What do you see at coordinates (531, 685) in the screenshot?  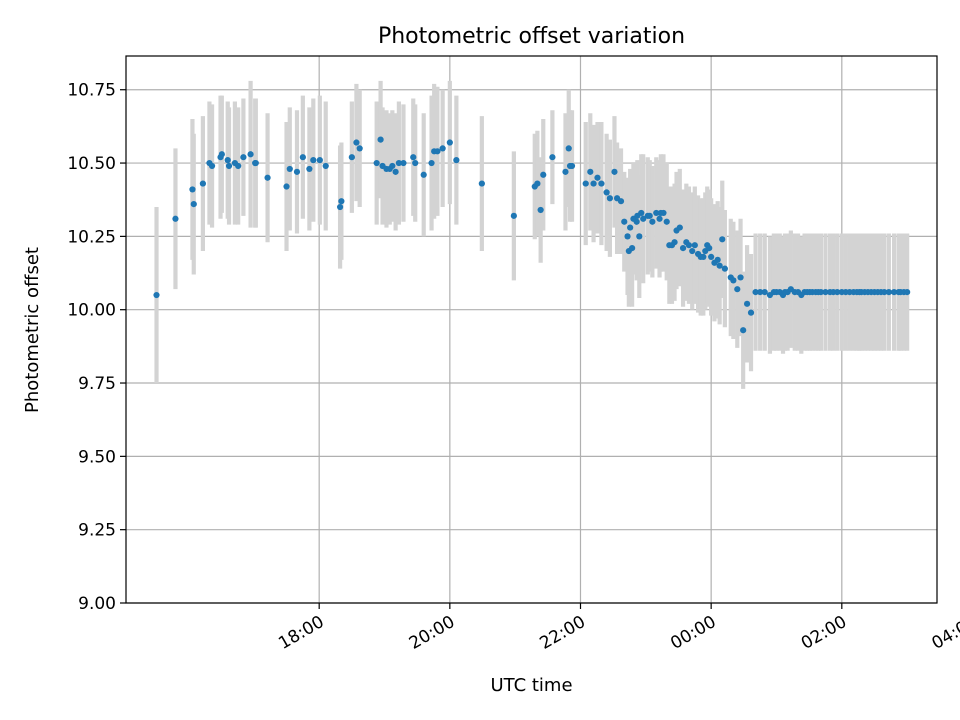 I see `x-axis-label: UTC time` at bounding box center [531, 685].